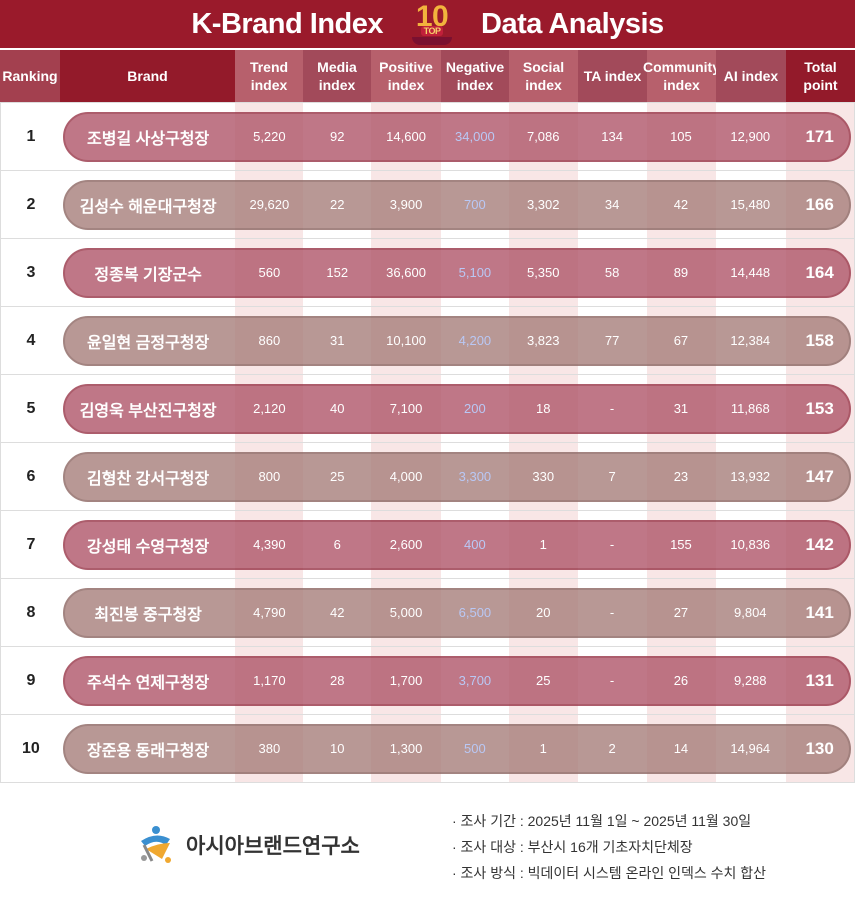 Image resolution: width=855 pixels, height=898 pixels. Describe the element at coordinates (31, 476) in the screenshot. I see `cell-ranking: 6` at that location.